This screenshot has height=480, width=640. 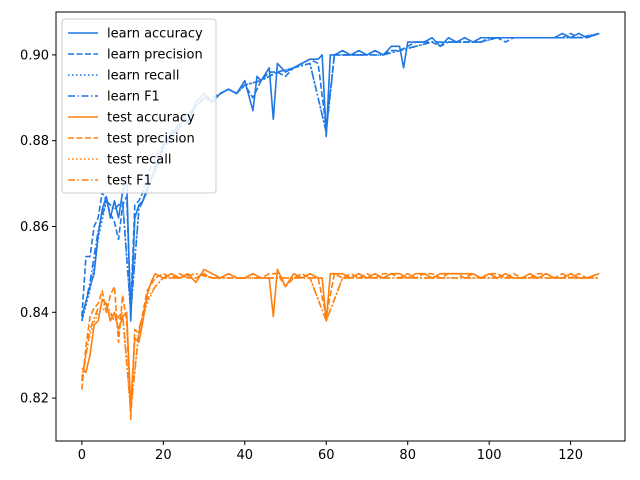 What do you see at coordinates (34, 141) in the screenshot?
I see `y-tick-label: 0.88` at bounding box center [34, 141].